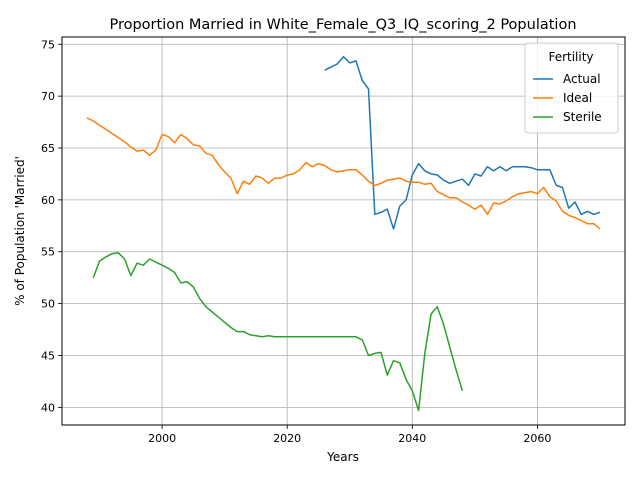 Image resolution: width=640 pixels, height=480 pixels. What do you see at coordinates (162, 438) in the screenshot?
I see `x-tick-label: 2000` at bounding box center [162, 438].